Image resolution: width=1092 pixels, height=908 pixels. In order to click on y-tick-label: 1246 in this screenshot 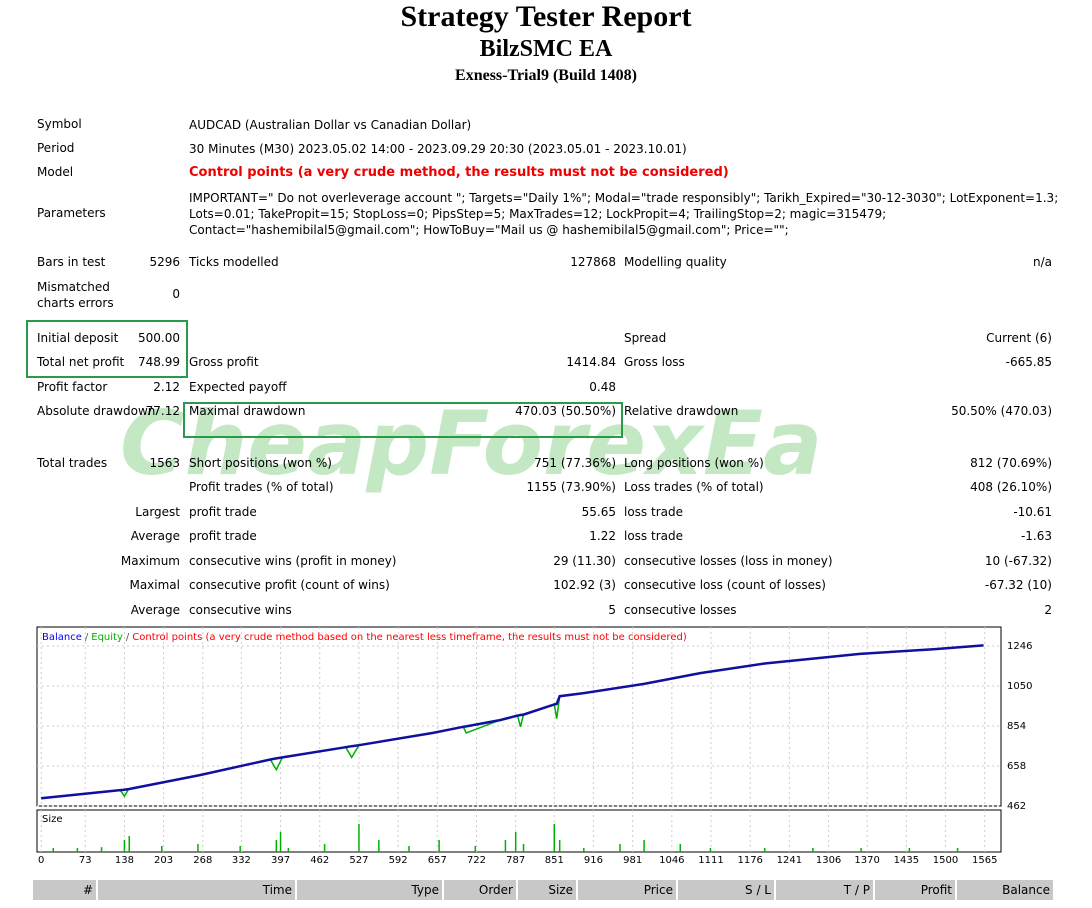, I will do `click(1019, 646)`.